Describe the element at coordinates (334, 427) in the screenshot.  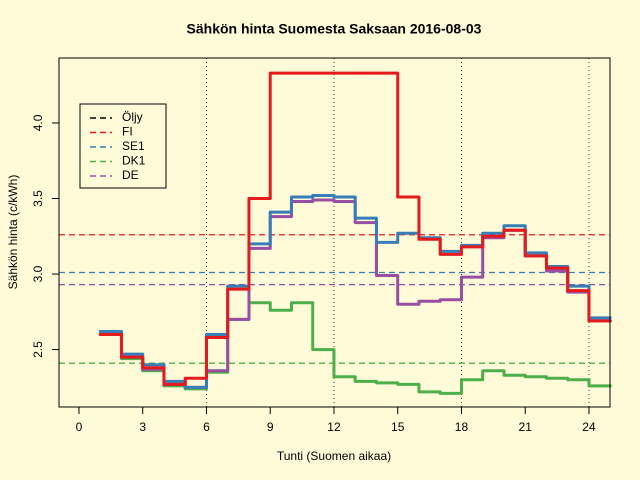
I see `x-tick-label: 12` at that location.